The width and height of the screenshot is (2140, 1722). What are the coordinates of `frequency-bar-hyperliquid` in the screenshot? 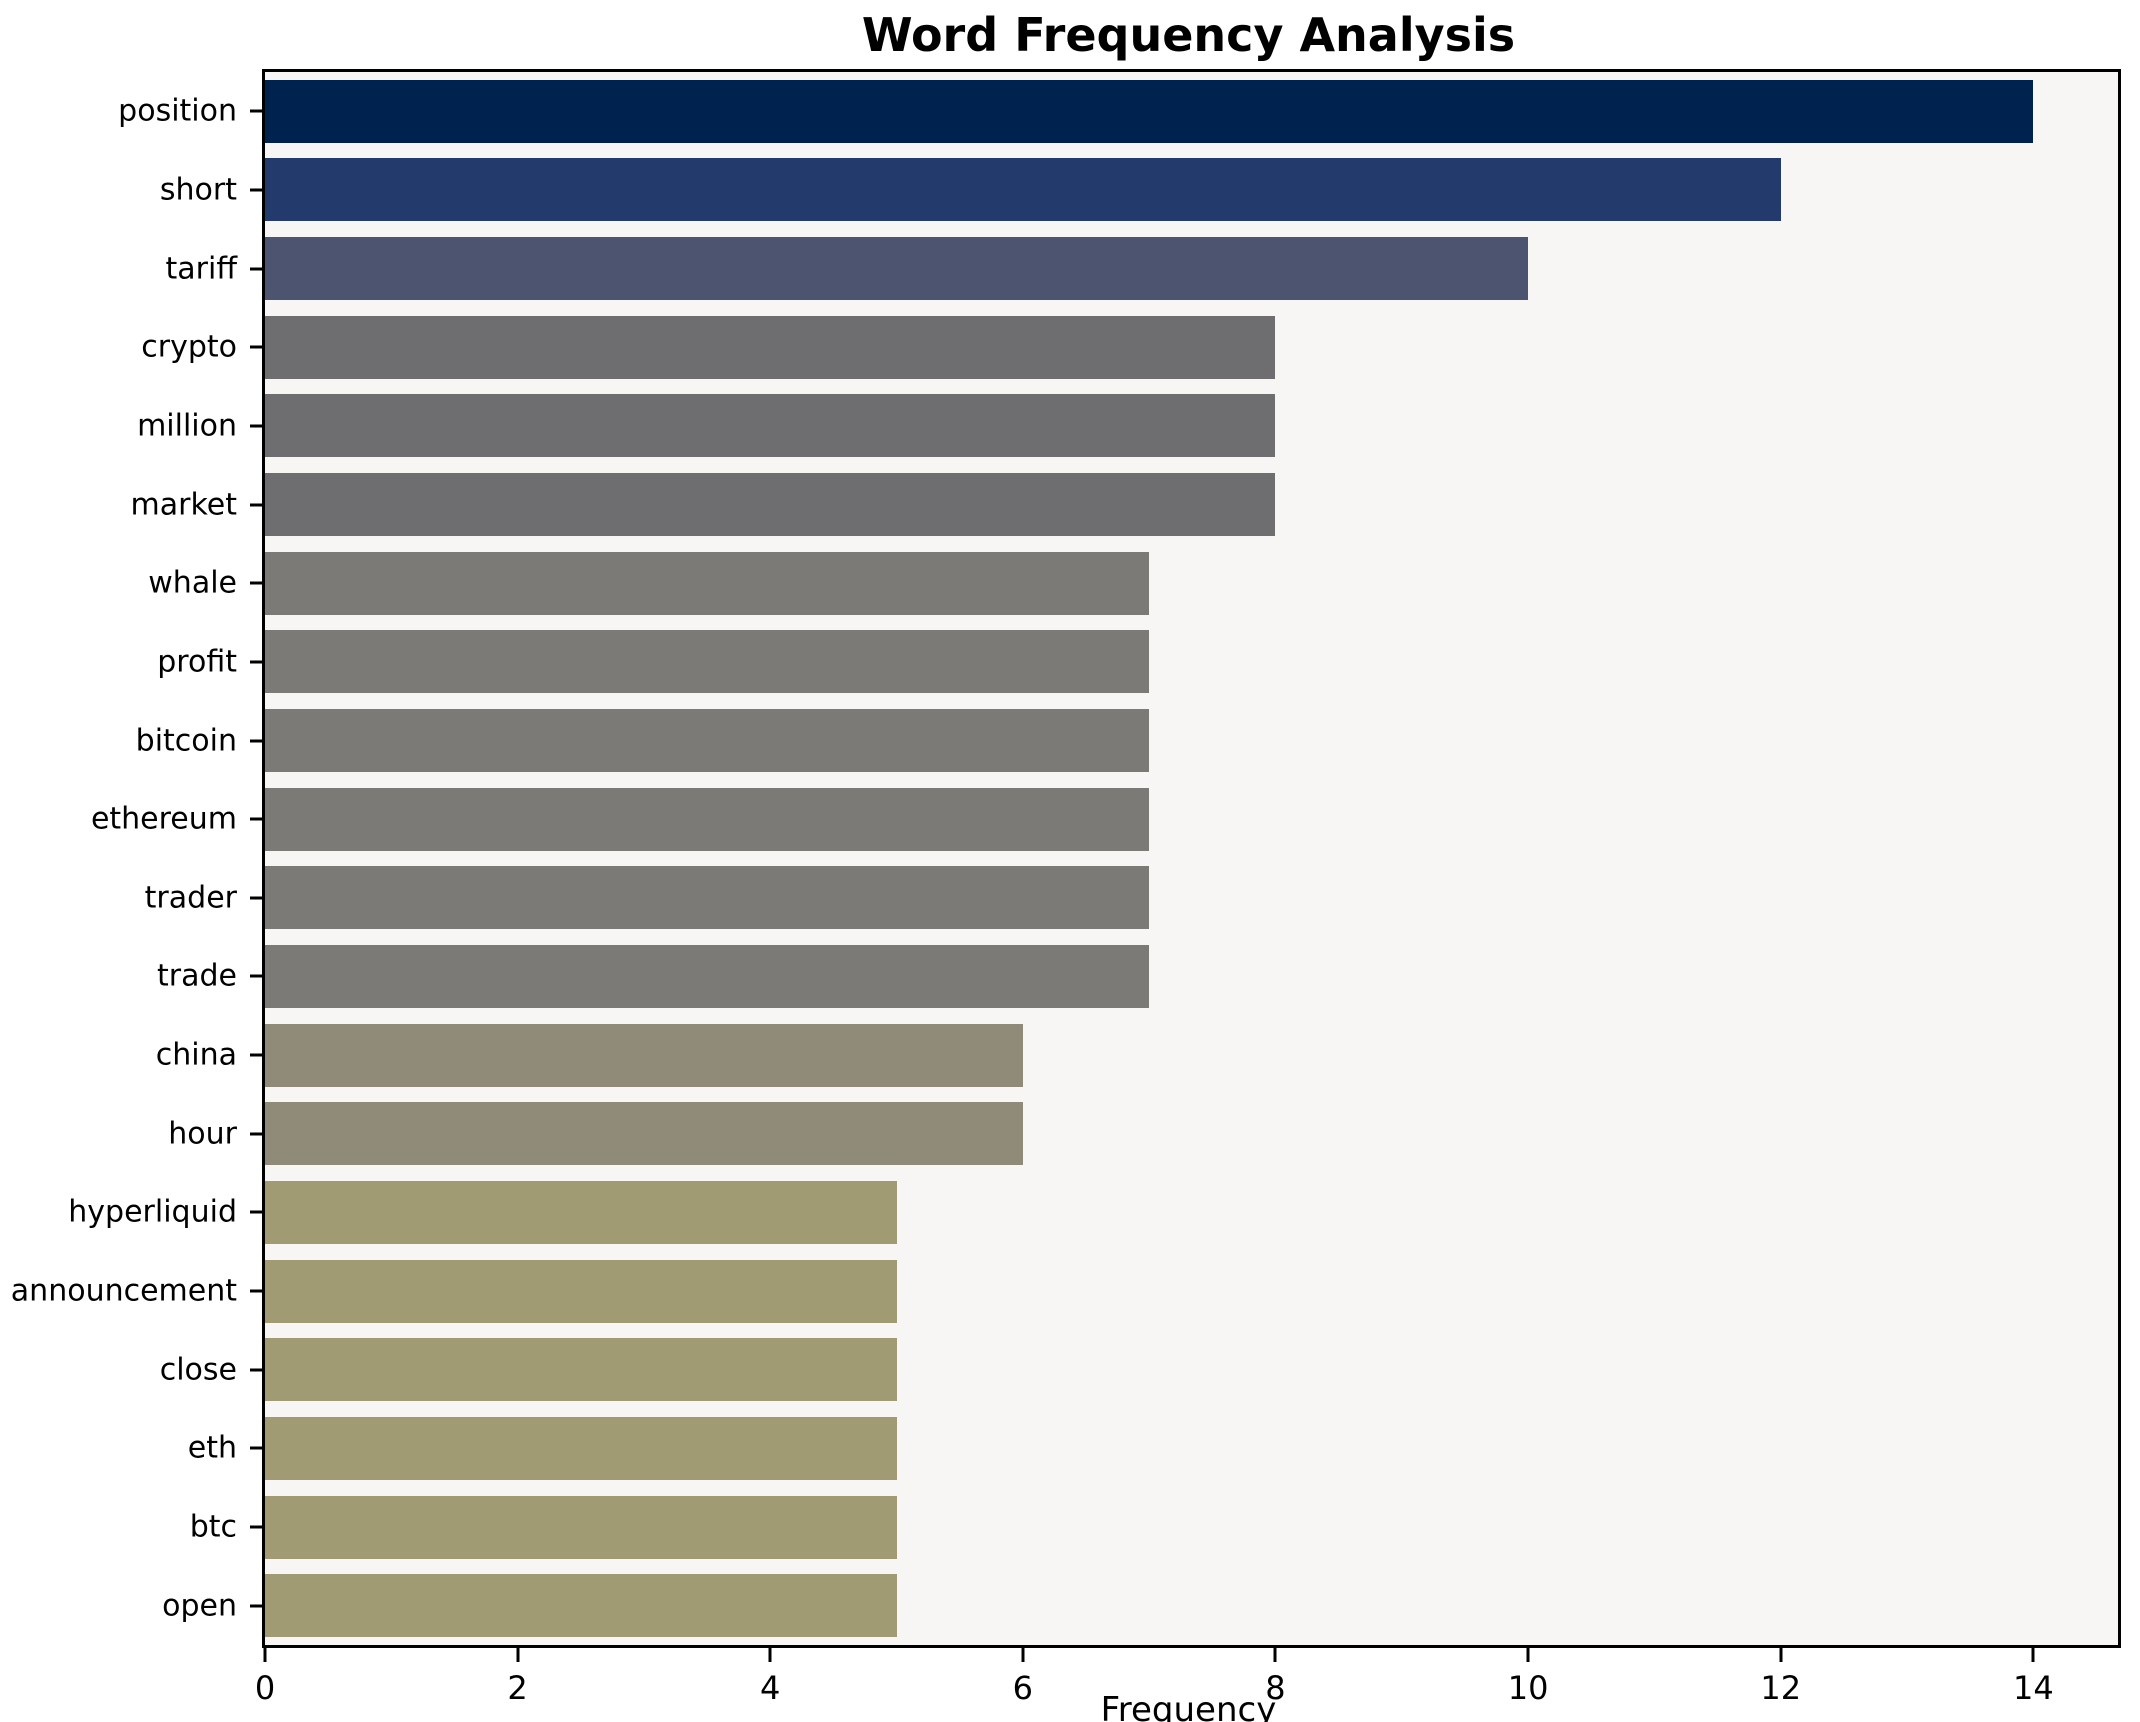 It's located at (581, 1212).